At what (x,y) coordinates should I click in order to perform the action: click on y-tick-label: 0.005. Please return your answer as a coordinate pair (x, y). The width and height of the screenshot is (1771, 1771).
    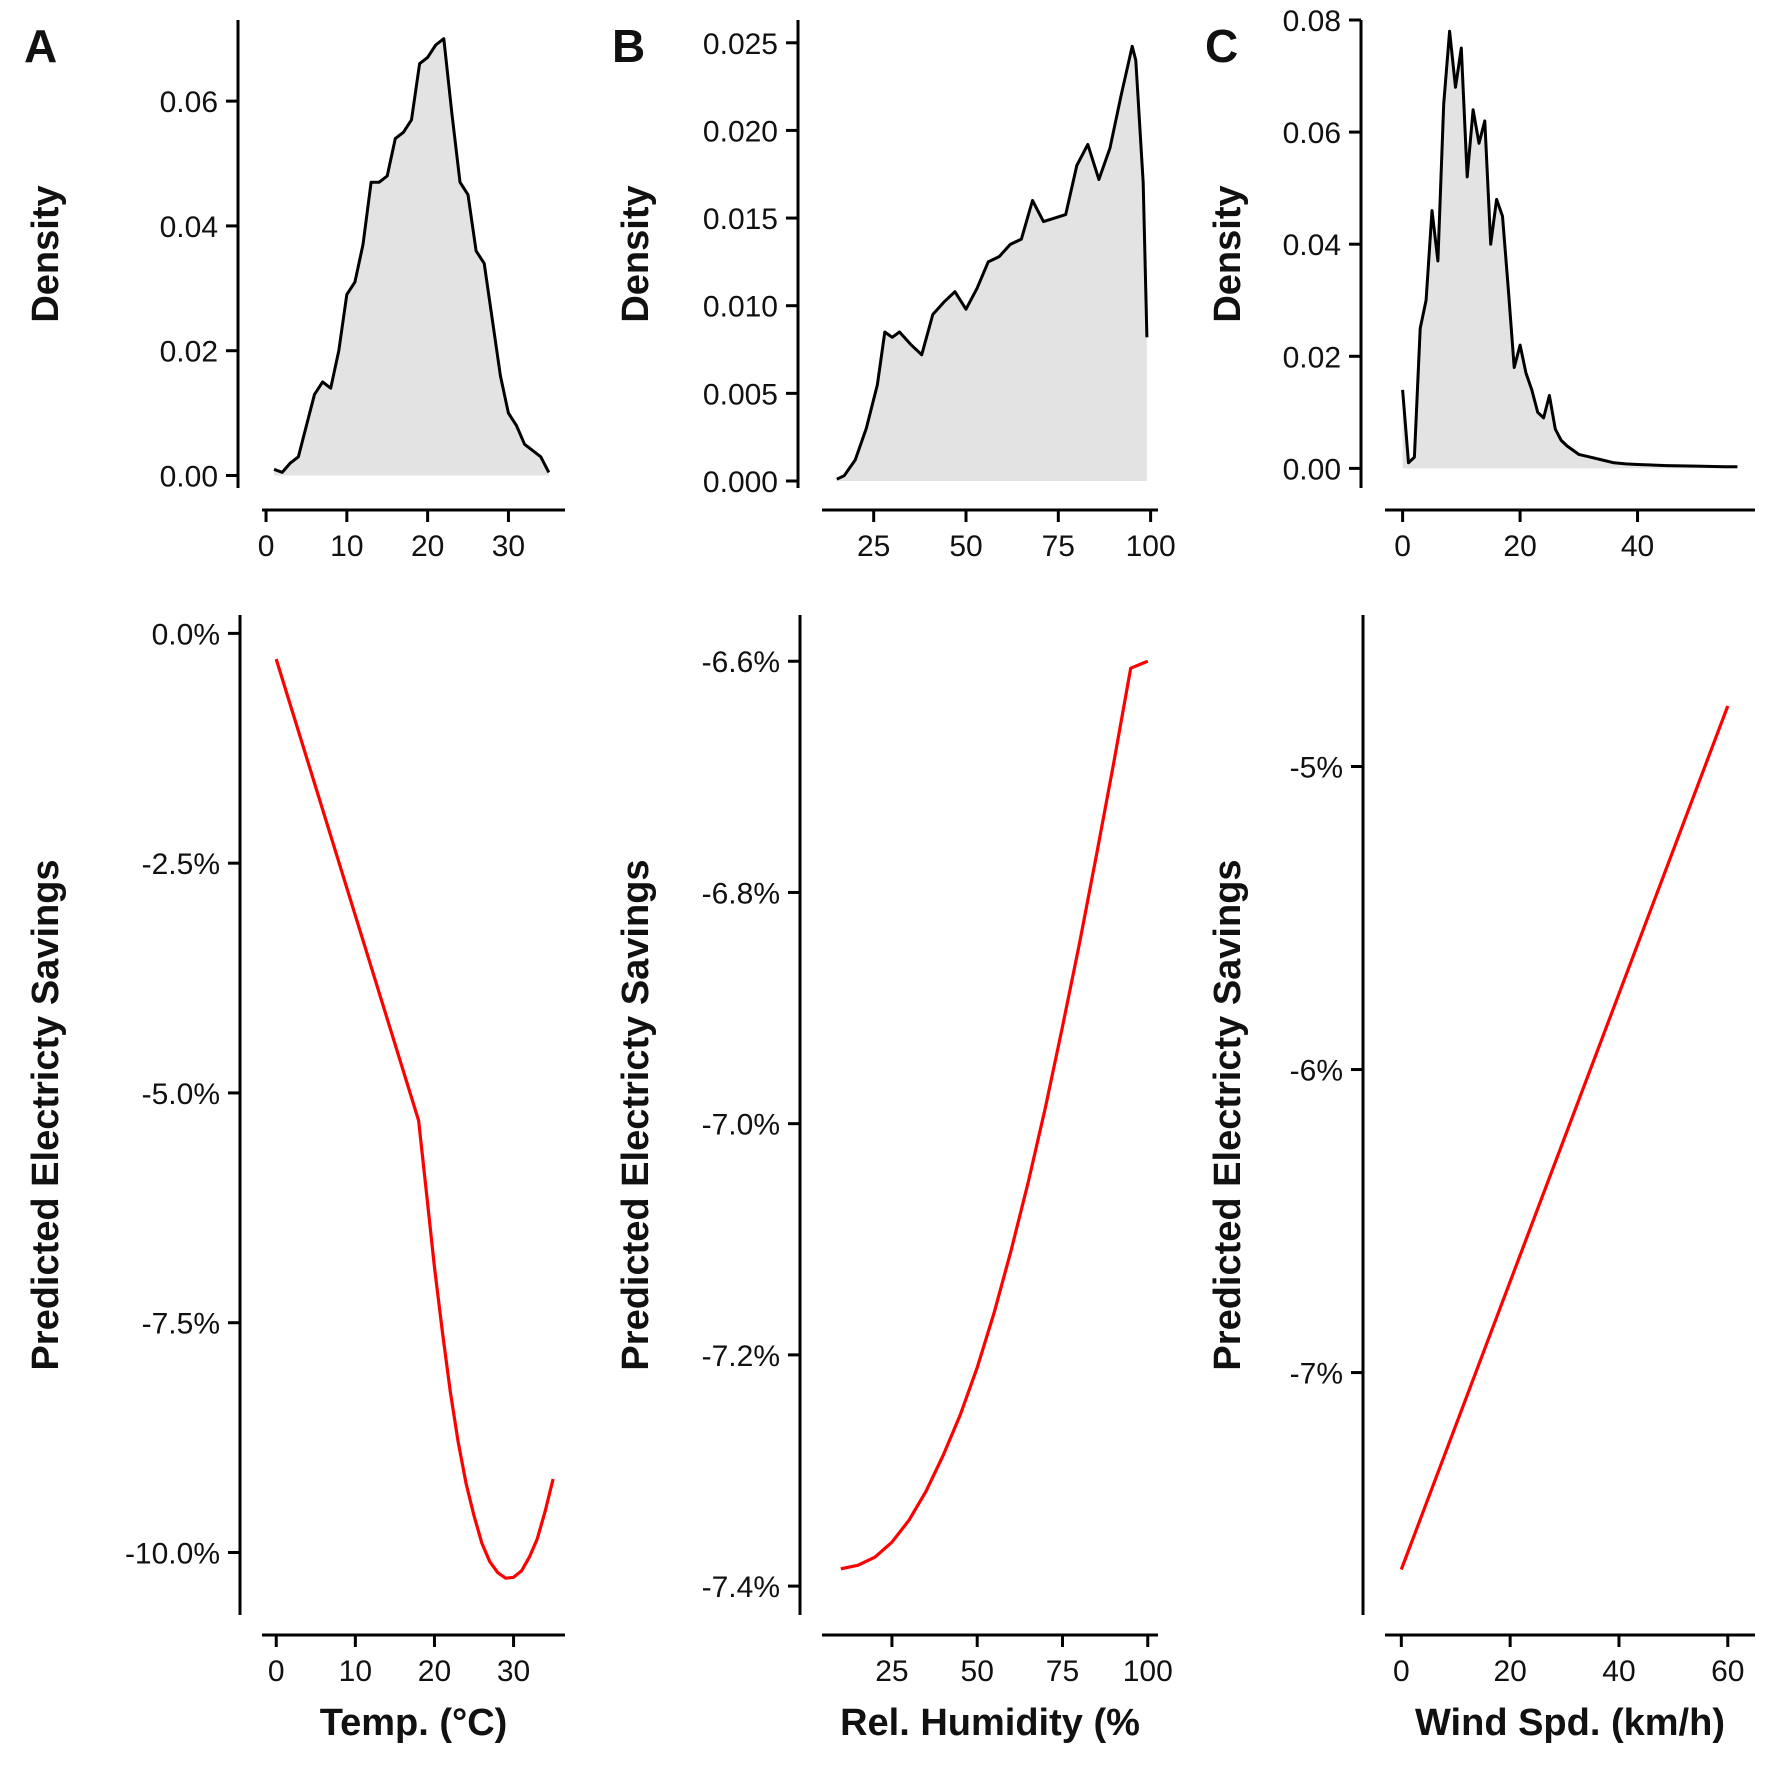
    Looking at the image, I should click on (740, 394).